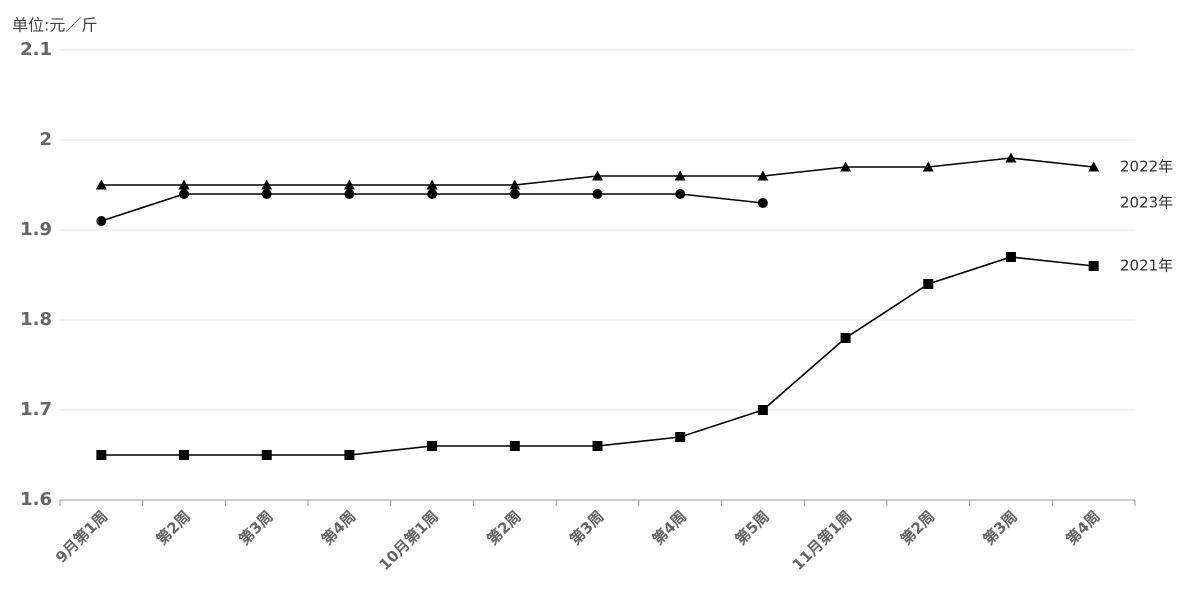 The width and height of the screenshot is (1200, 600). I want to click on x-tick-label: 10月第1周, so click(408, 540).